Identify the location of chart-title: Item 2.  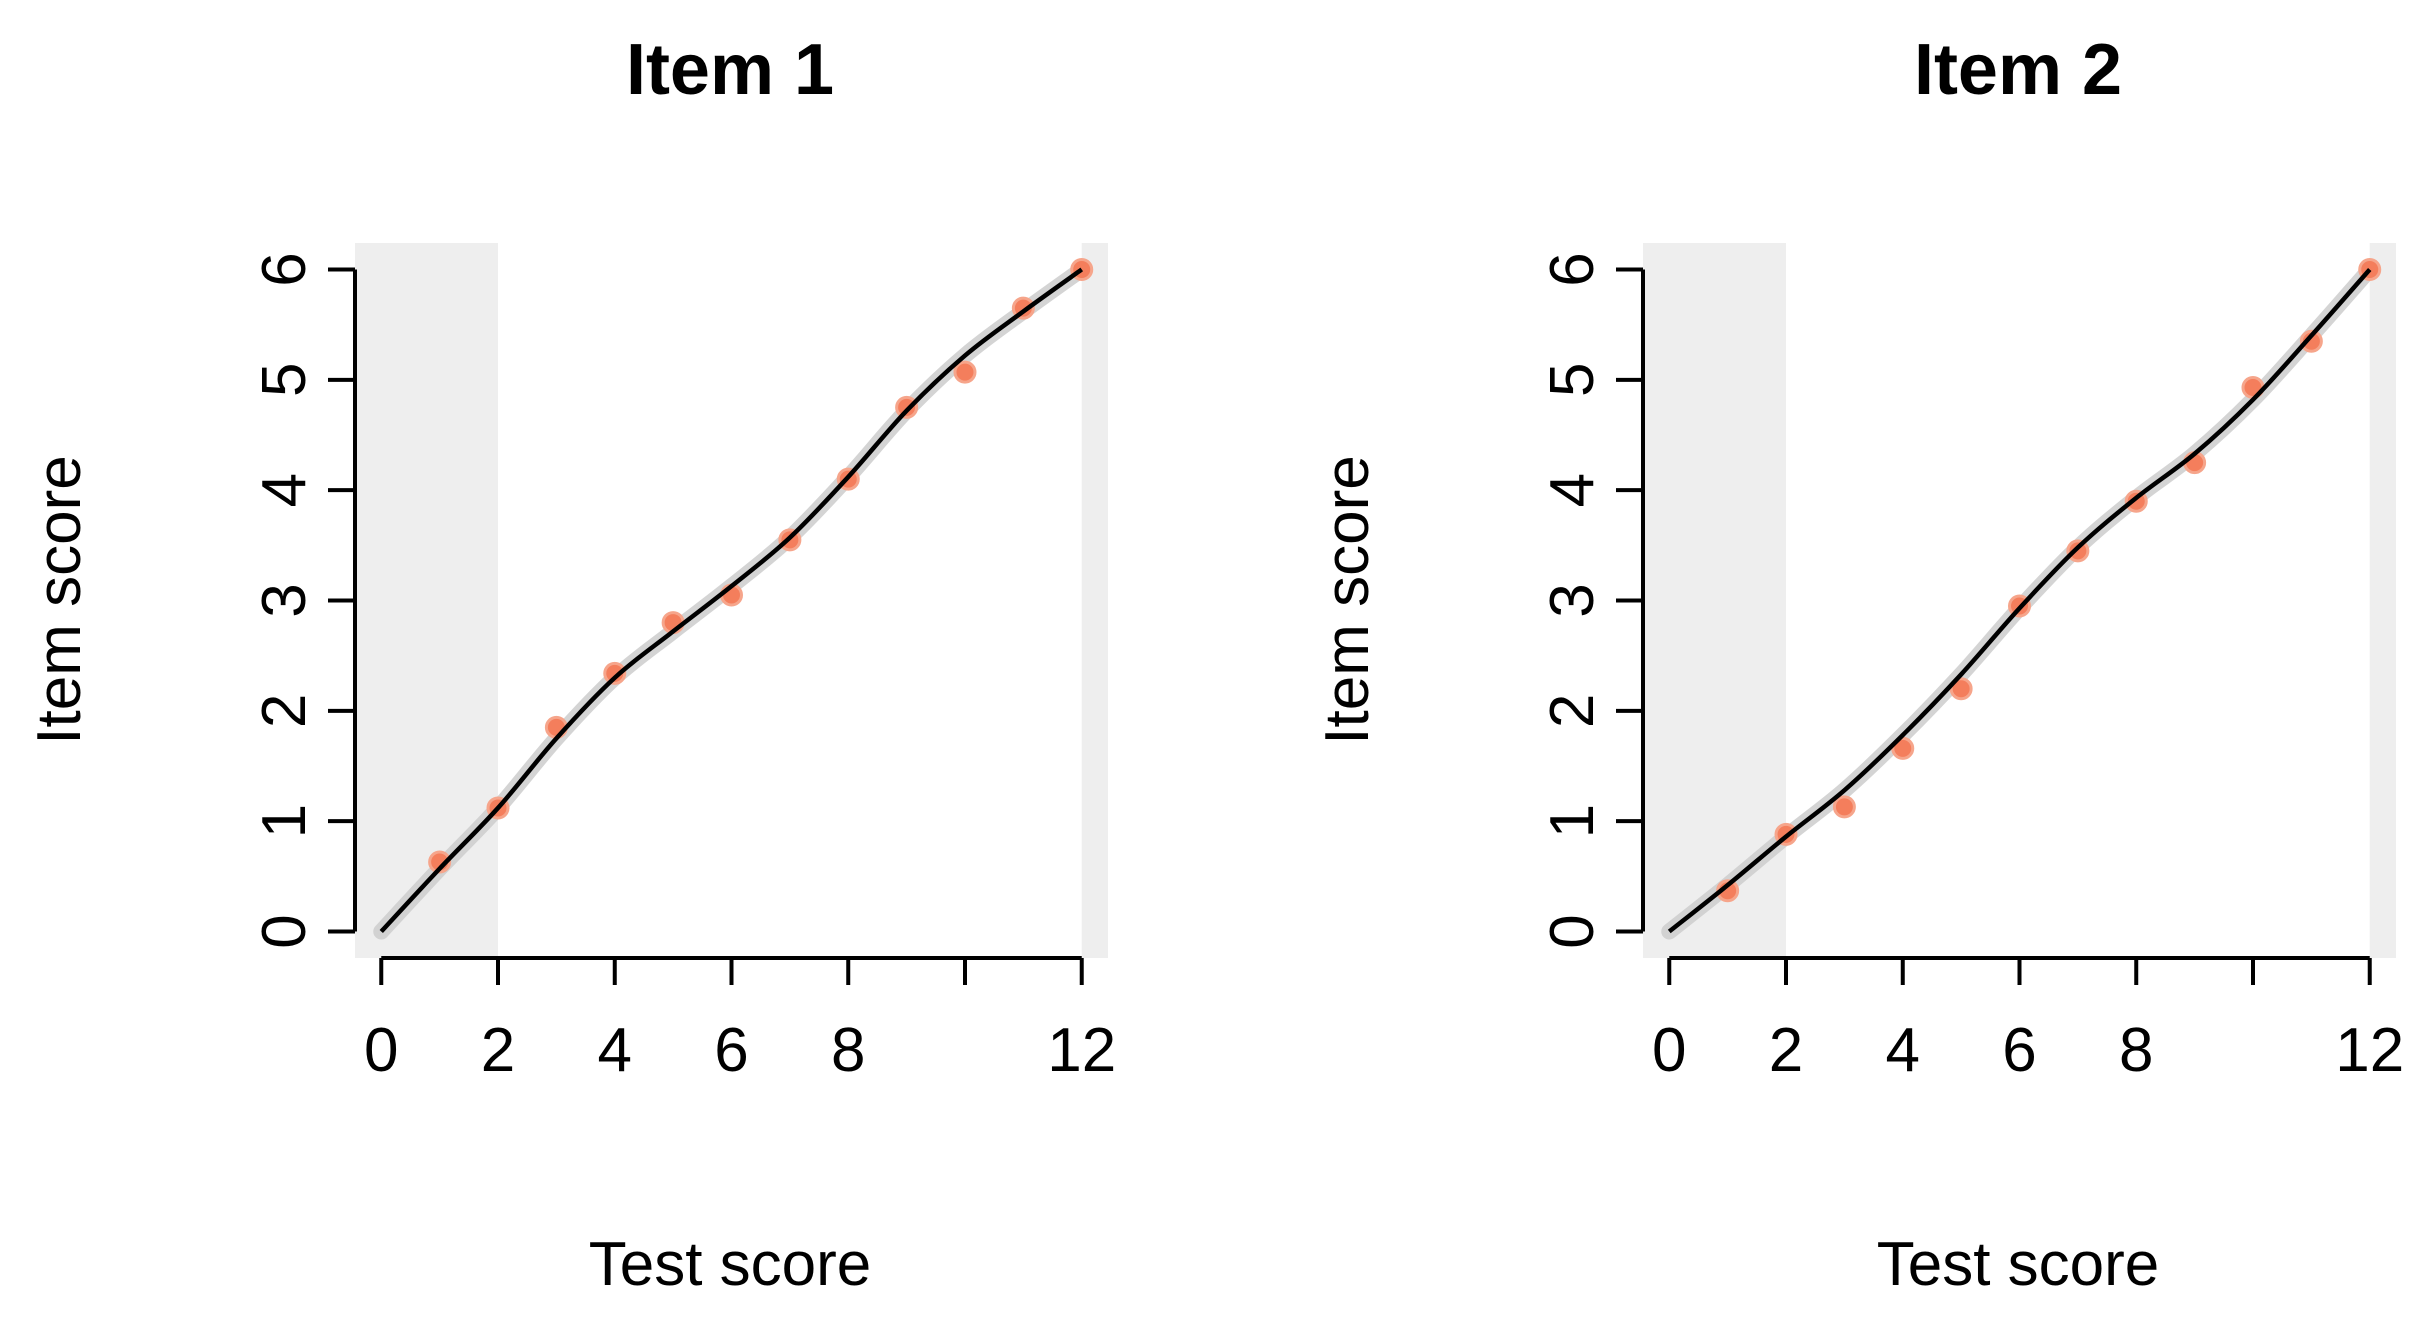
(2018, 70).